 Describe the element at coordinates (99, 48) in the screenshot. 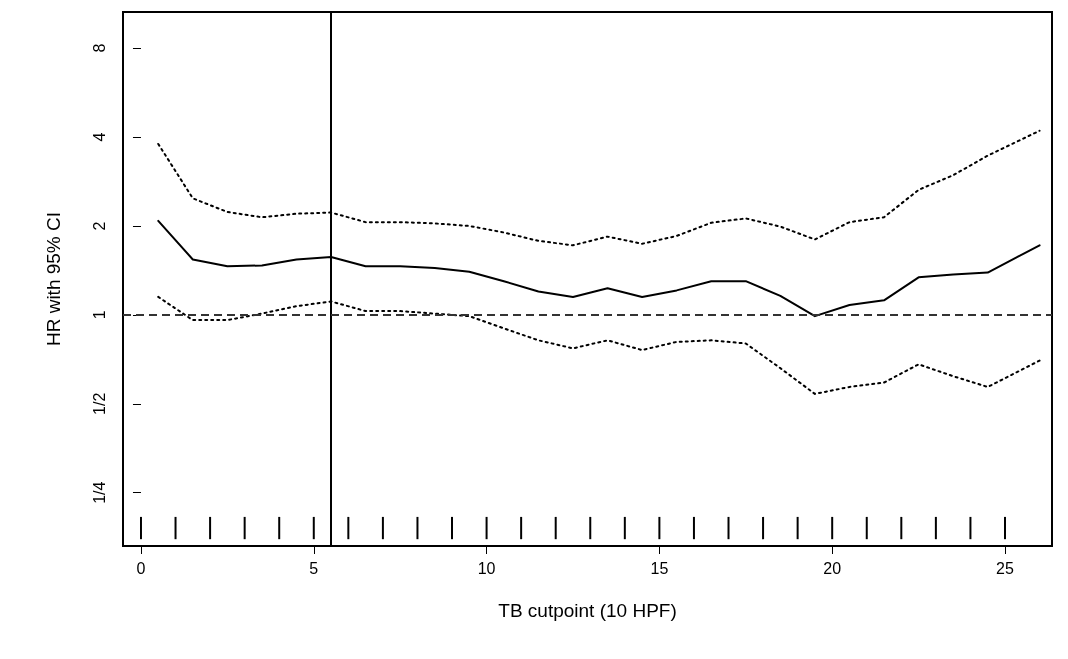

I see `y-tick-label: 8` at that location.